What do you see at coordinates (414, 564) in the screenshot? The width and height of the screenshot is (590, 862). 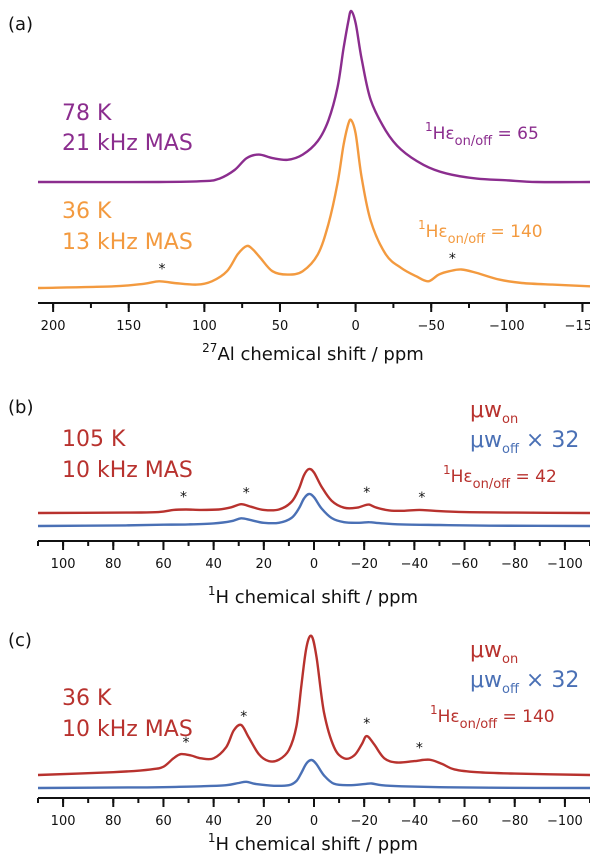 I see `panel-b-tick-label: −40` at bounding box center [414, 564].